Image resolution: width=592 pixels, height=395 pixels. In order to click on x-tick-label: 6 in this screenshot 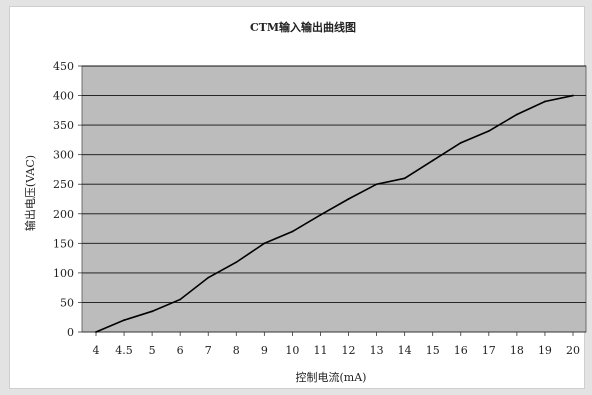, I will do `click(180, 350)`.